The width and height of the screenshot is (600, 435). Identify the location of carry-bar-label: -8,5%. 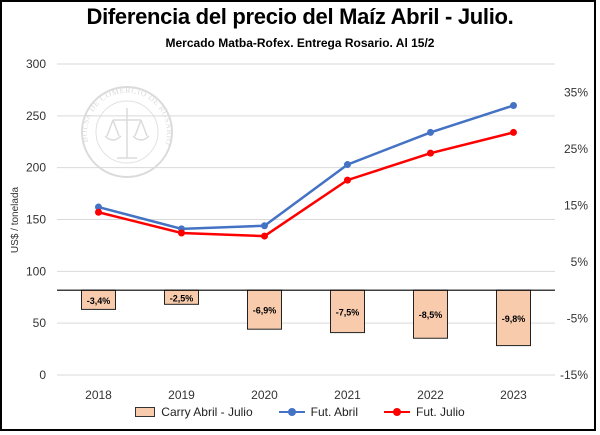
(431, 315).